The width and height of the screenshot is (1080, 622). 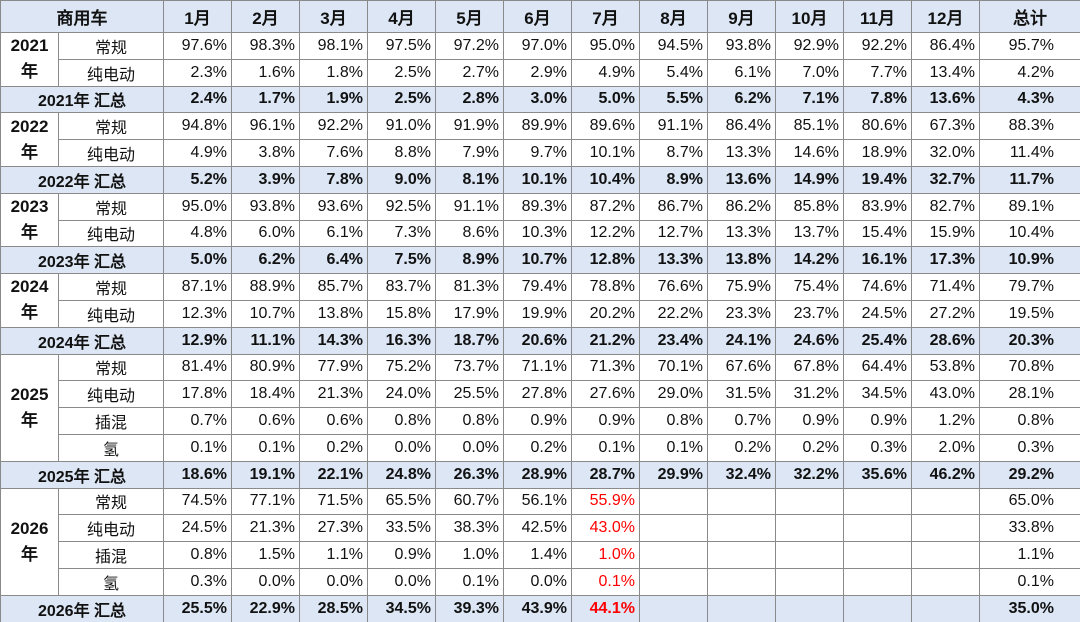 What do you see at coordinates (333, 313) in the screenshot?
I see `value-cell: 13.8%` at bounding box center [333, 313].